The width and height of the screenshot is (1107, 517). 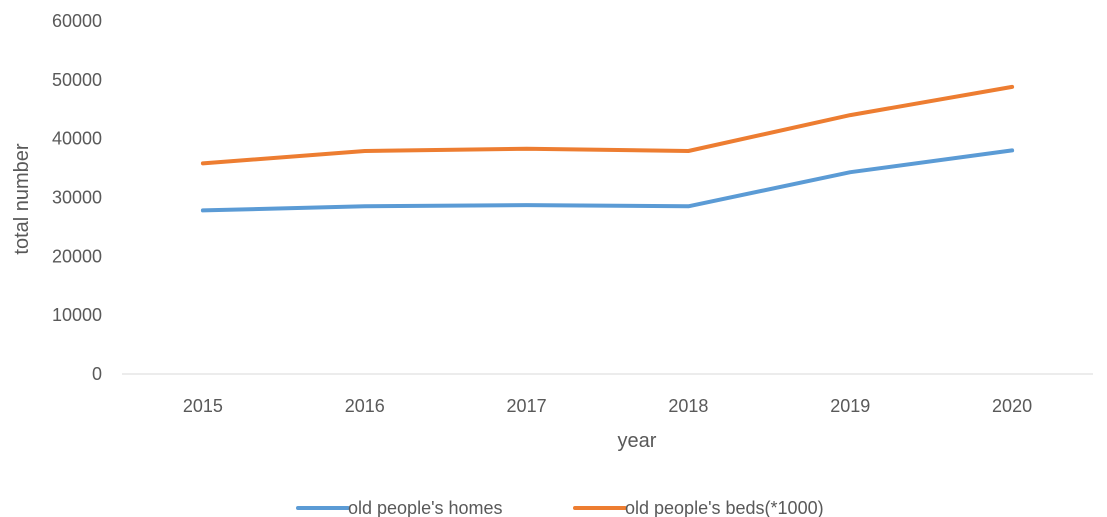 What do you see at coordinates (22, 199) in the screenshot?
I see `y-axis-title: total number` at bounding box center [22, 199].